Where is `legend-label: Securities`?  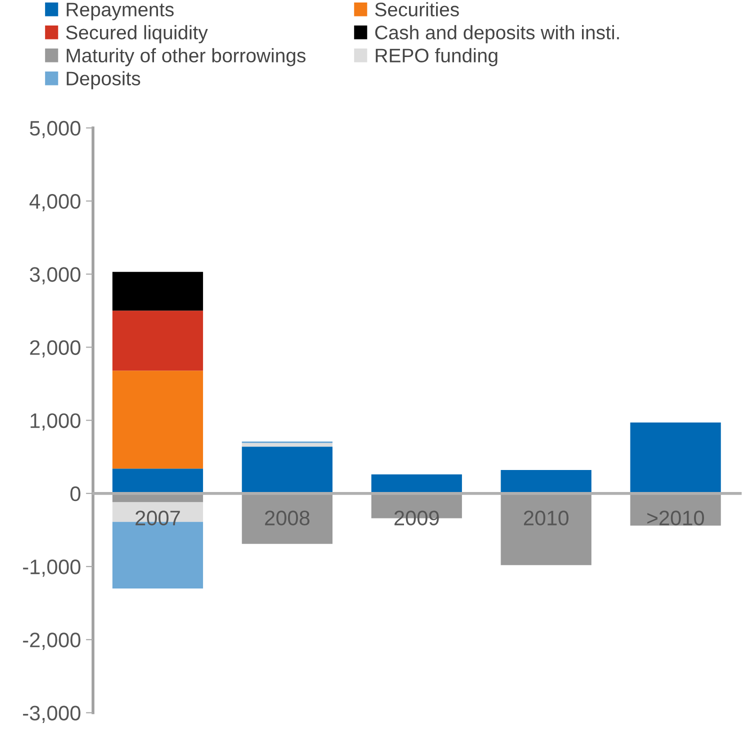
legend-label: Securities is located at coordinates (417, 9).